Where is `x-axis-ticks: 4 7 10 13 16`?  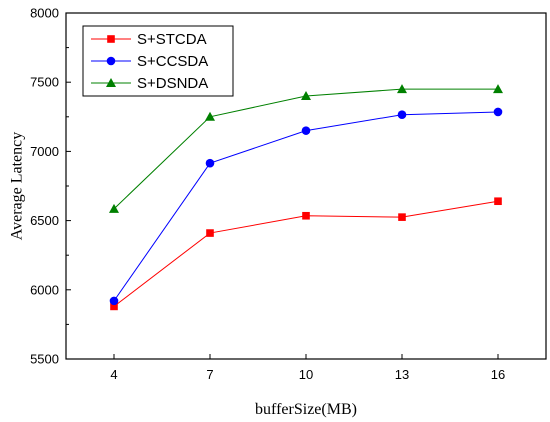
x-axis-ticks: 4 7 10 13 16 is located at coordinates (307, 368).